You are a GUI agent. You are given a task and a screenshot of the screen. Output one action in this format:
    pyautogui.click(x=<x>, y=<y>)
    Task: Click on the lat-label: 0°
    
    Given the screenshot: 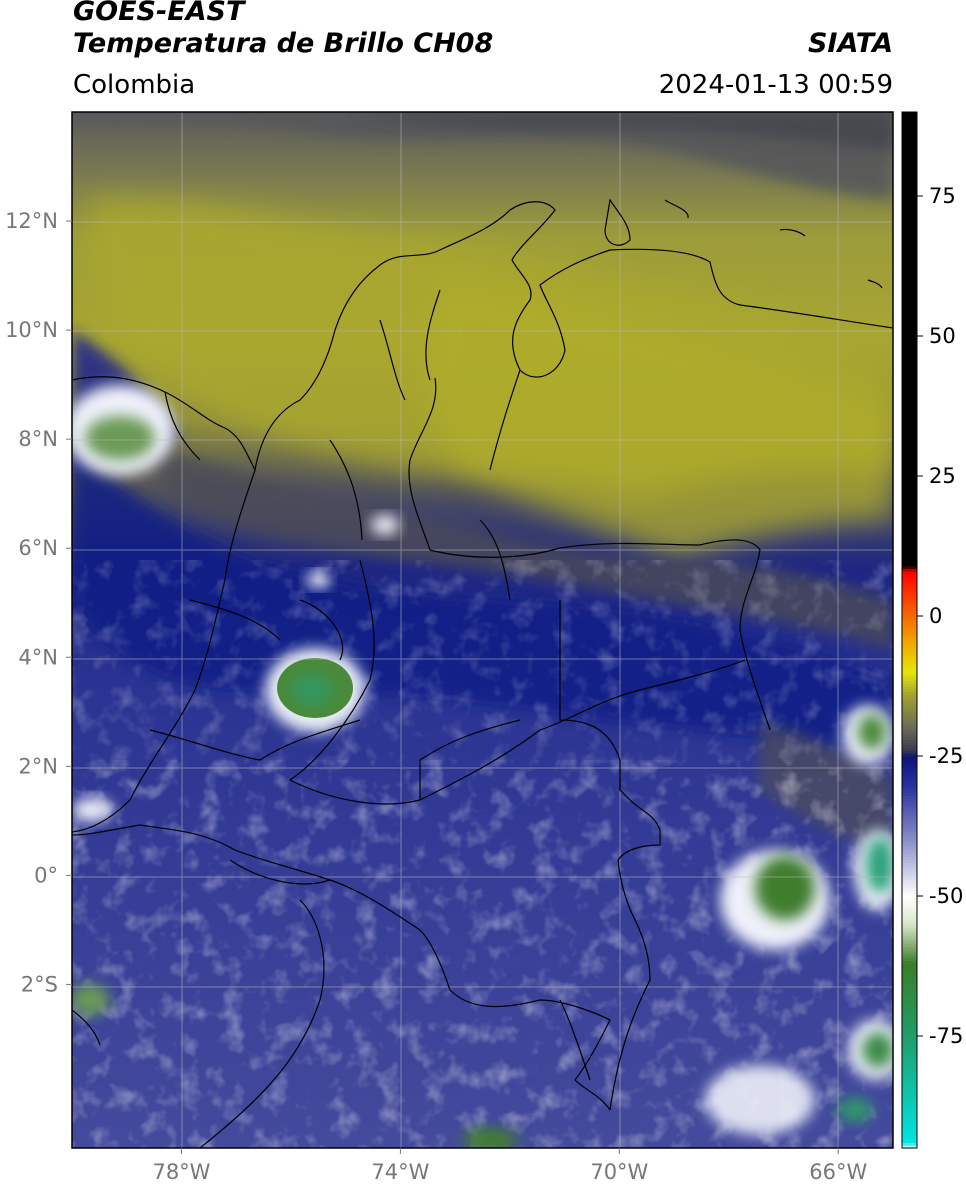 What is the action you would take?
    pyautogui.click(x=46, y=875)
    